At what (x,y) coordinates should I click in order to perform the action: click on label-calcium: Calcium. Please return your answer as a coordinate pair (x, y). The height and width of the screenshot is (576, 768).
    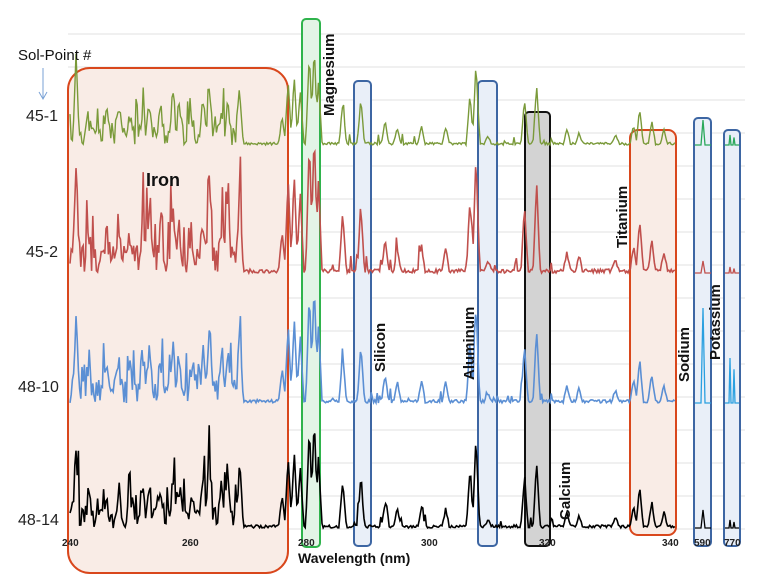
    Looking at the image, I should click on (565, 491).